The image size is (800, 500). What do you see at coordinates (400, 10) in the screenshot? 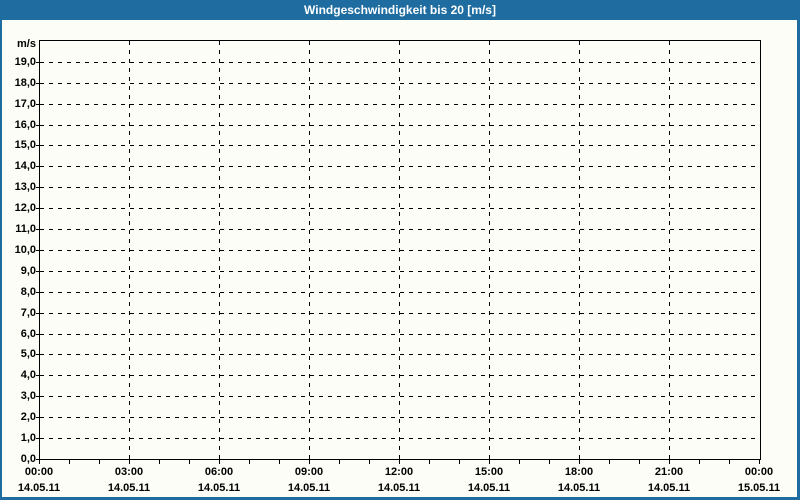
I see `title-bar: Windgeschwindigkeit bis 20 [m/s]` at bounding box center [400, 10].